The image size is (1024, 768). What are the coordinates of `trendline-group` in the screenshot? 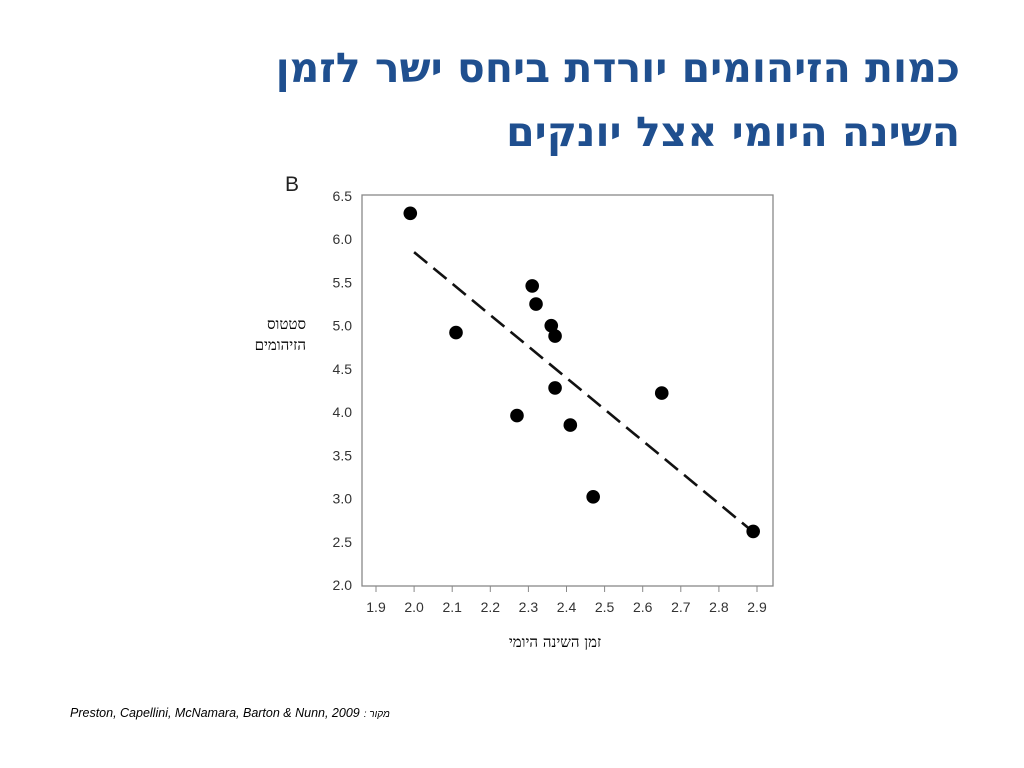 It's located at (582, 390).